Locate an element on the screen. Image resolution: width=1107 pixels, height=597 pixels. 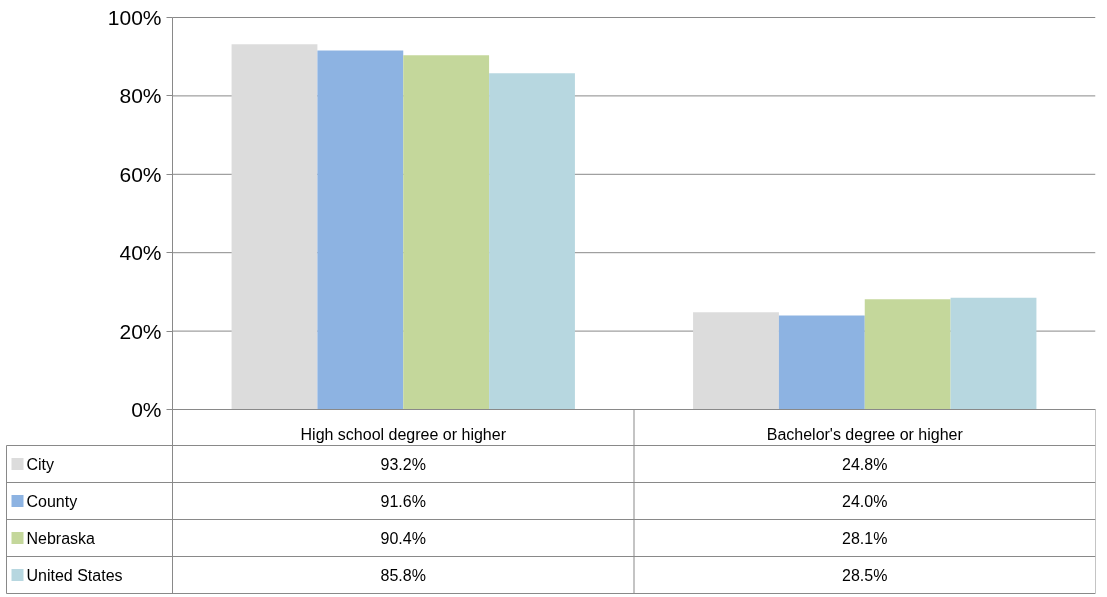
legend-label: City is located at coordinates (40, 464).